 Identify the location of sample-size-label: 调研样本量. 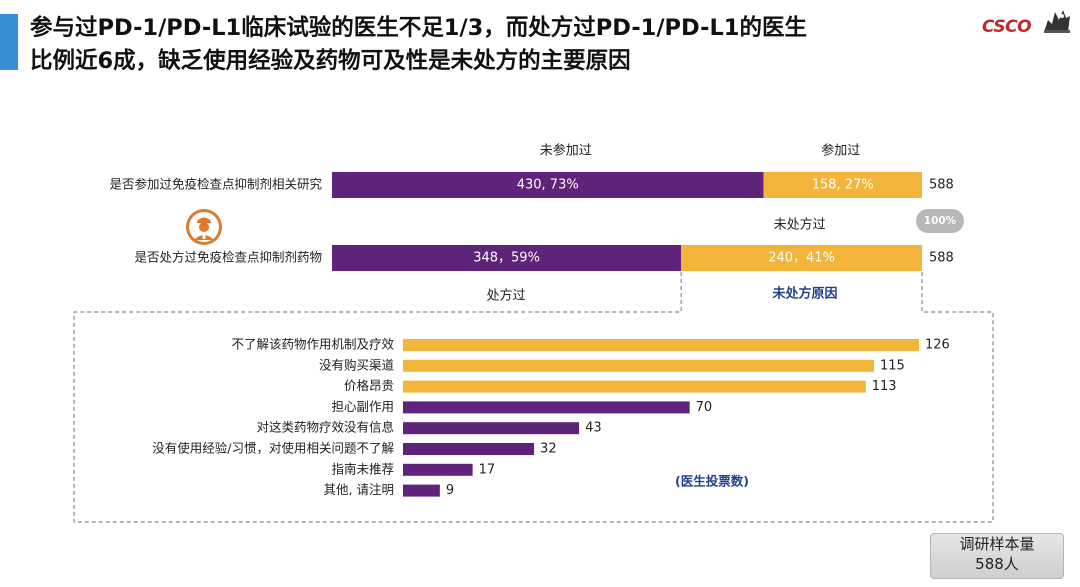
(997, 544).